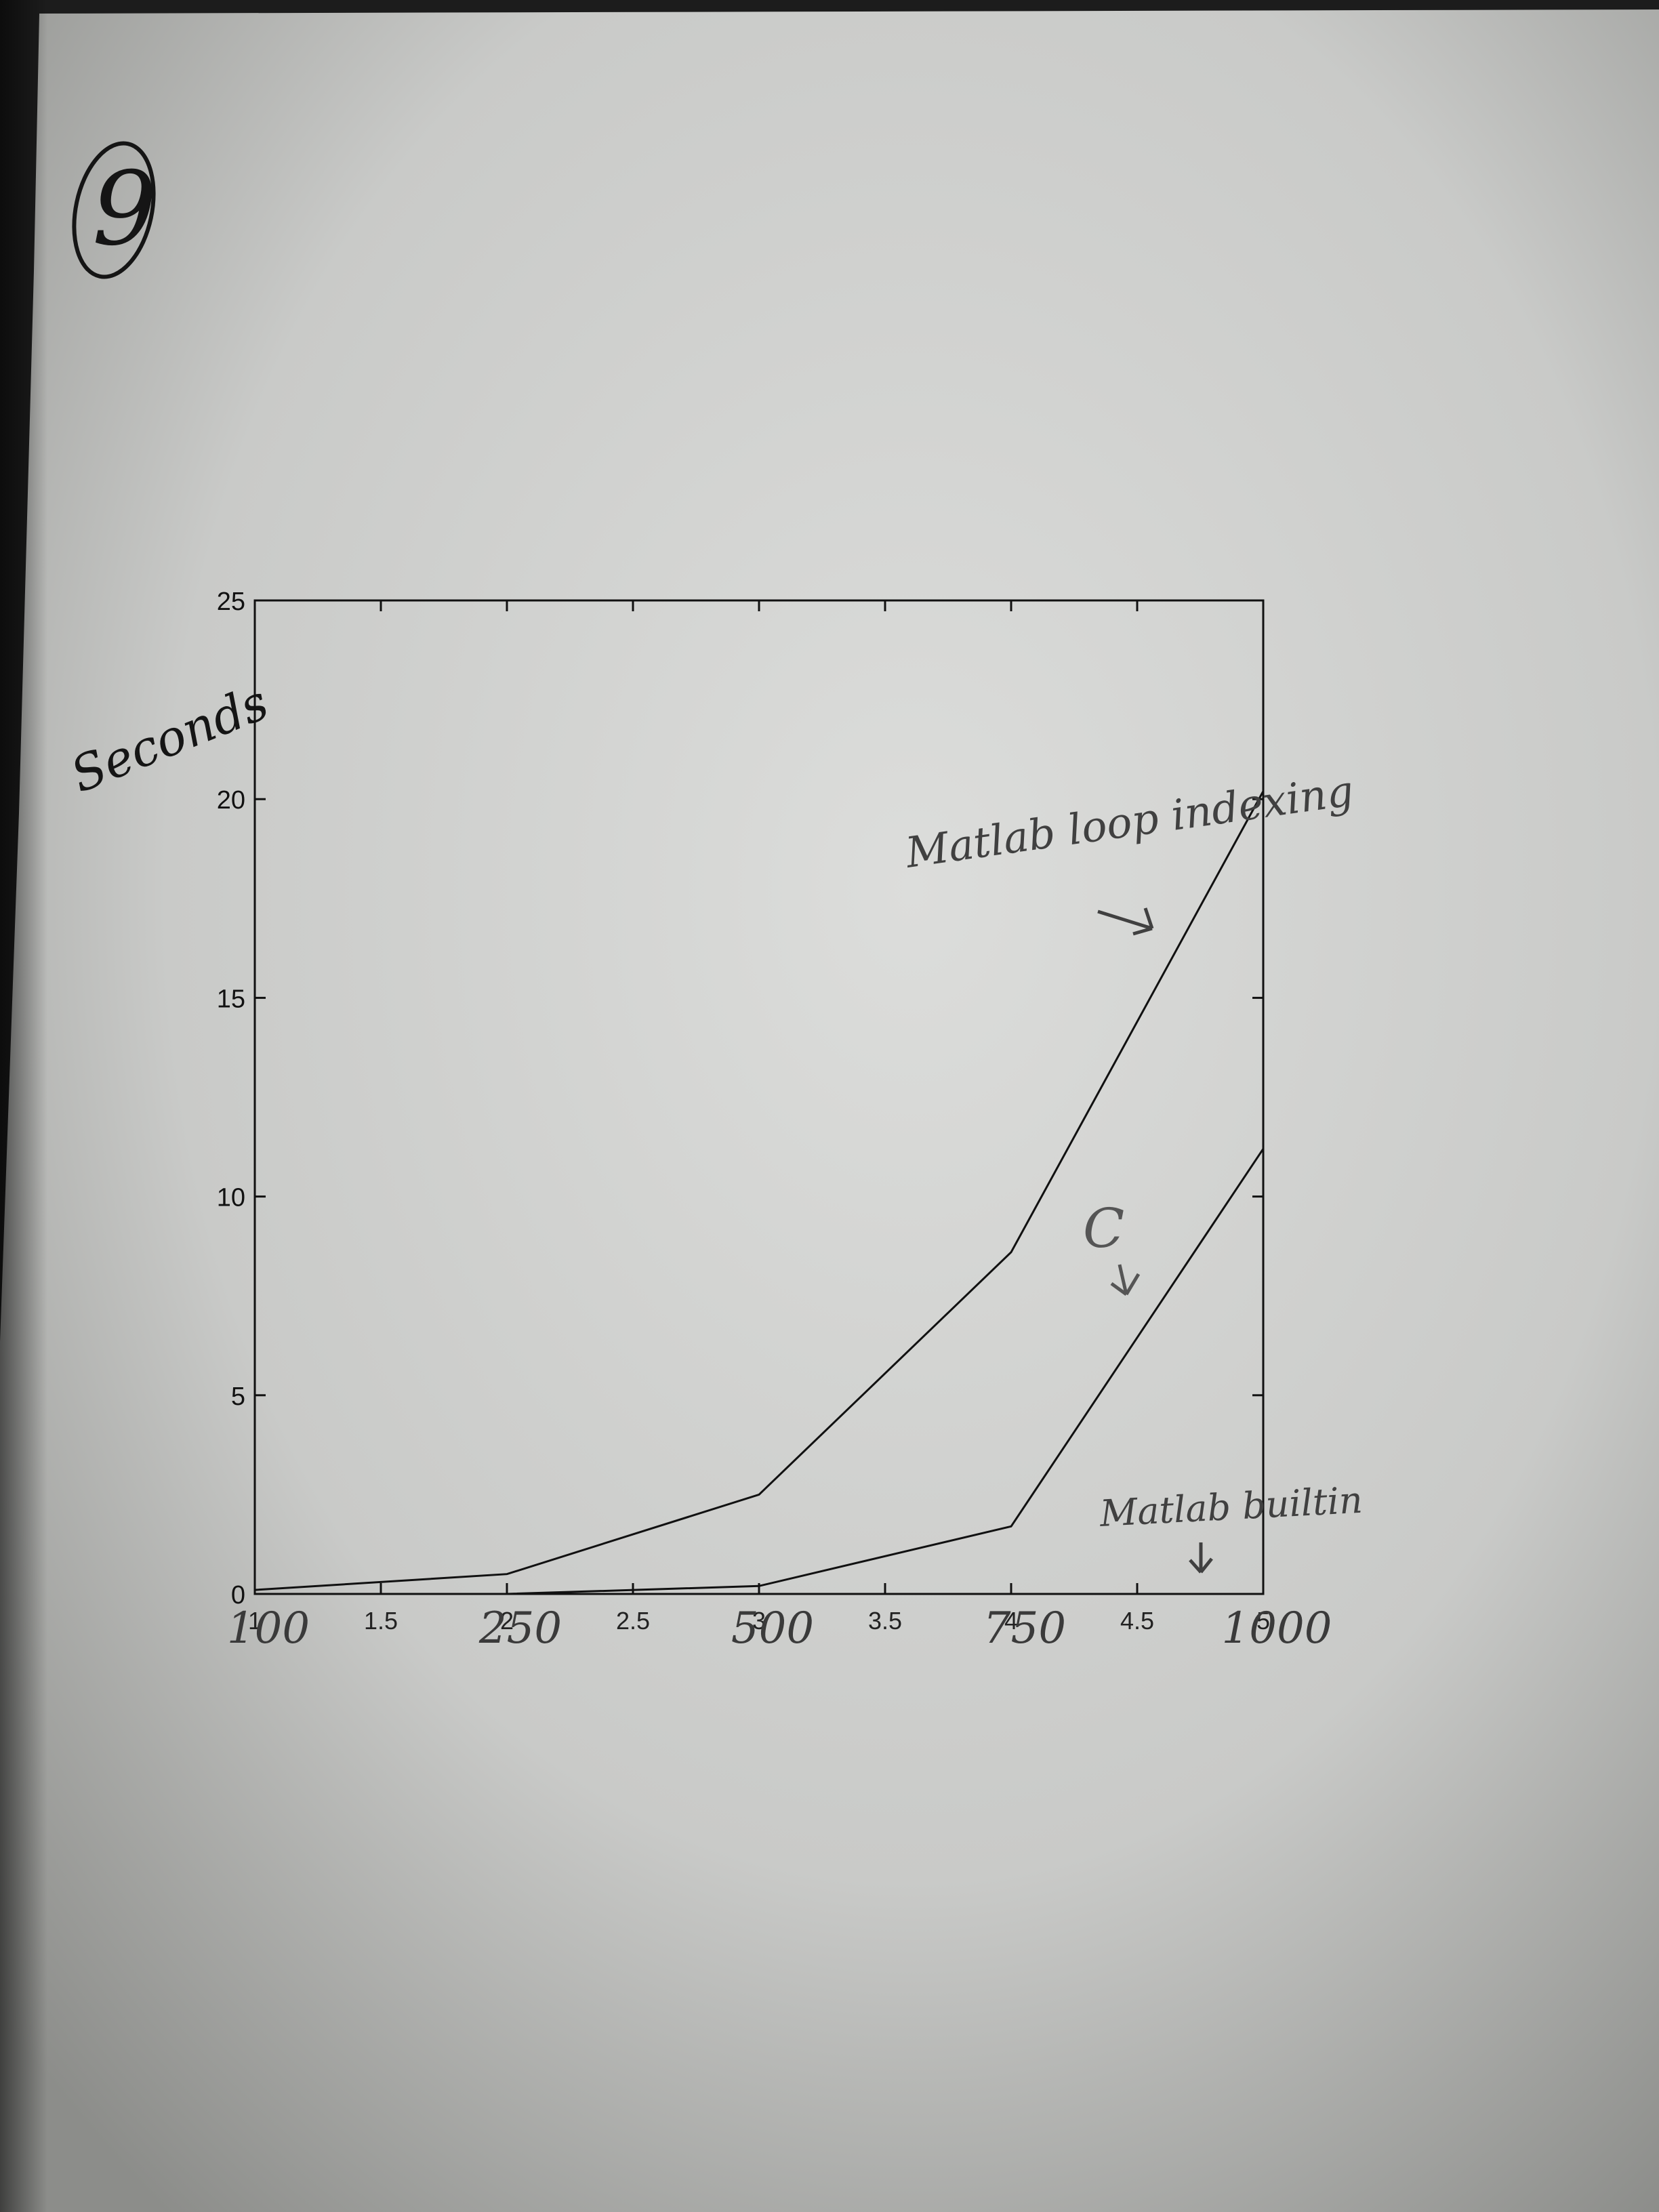 Image resolution: width=1659 pixels, height=2212 pixels. I want to click on annotation-c: C, so click(1112, 1247).